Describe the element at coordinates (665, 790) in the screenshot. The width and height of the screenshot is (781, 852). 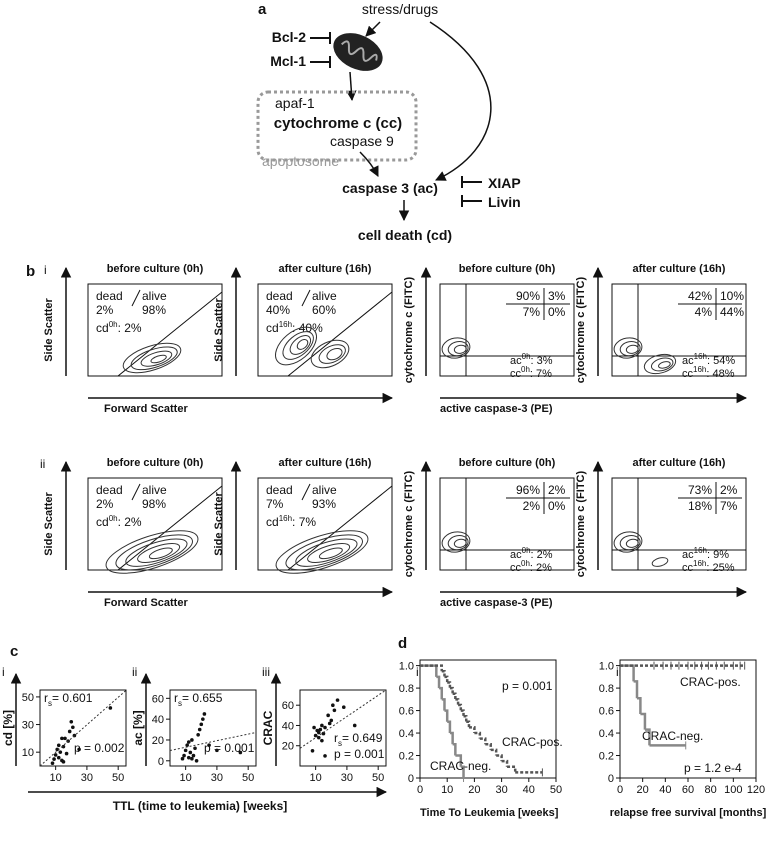
I see `x-tick-label: 40` at that location.